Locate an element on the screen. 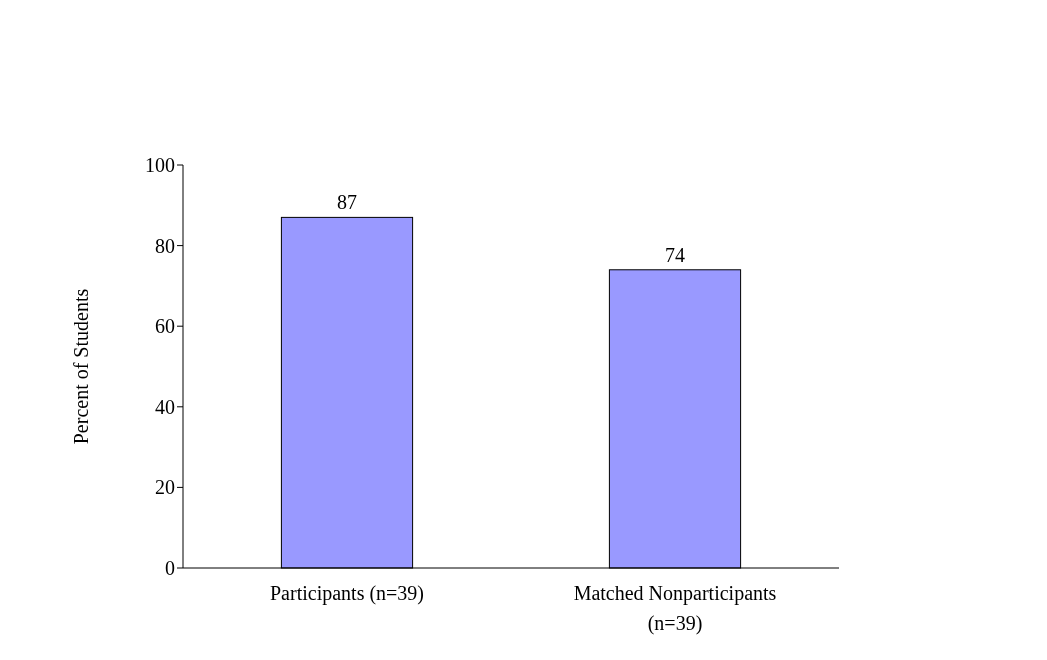  x-tick-label: Matched Nonparticipants (n=39) is located at coordinates (675, 608).